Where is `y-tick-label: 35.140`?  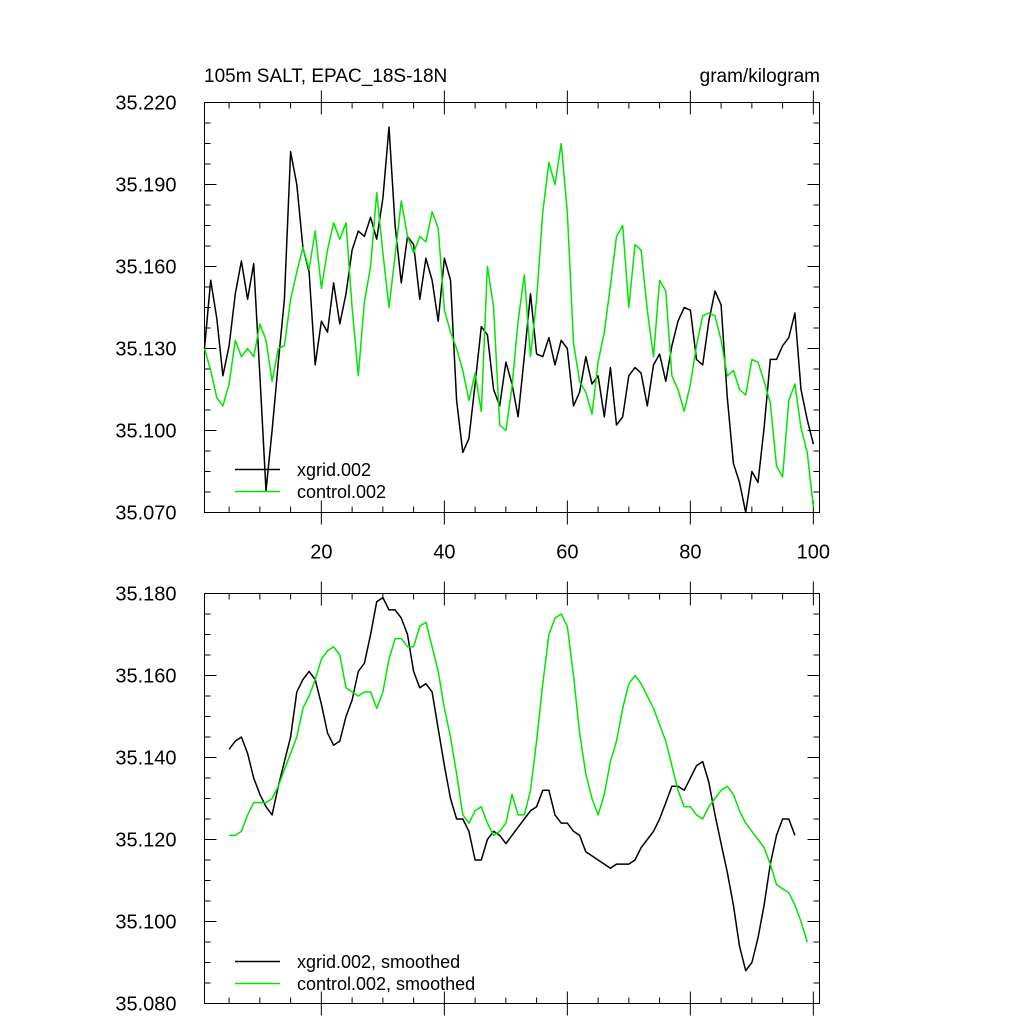 y-tick-label: 35.140 is located at coordinates (145, 759).